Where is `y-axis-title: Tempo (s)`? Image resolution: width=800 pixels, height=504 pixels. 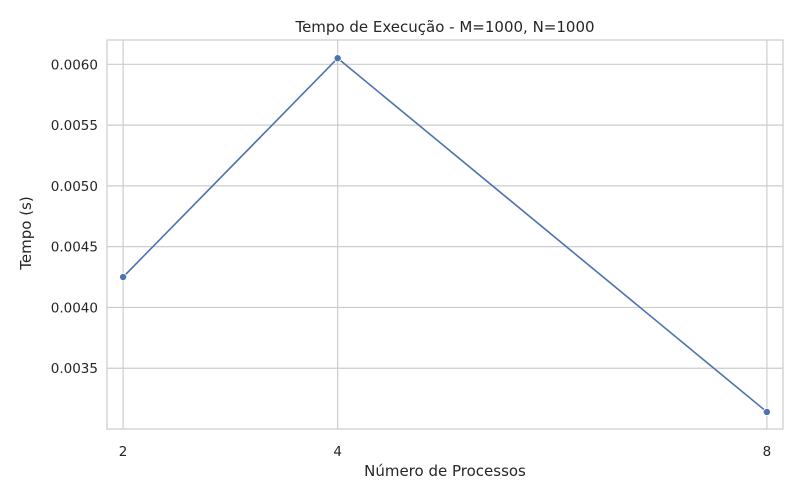
y-axis-title: Tempo (s) is located at coordinates (26, 233).